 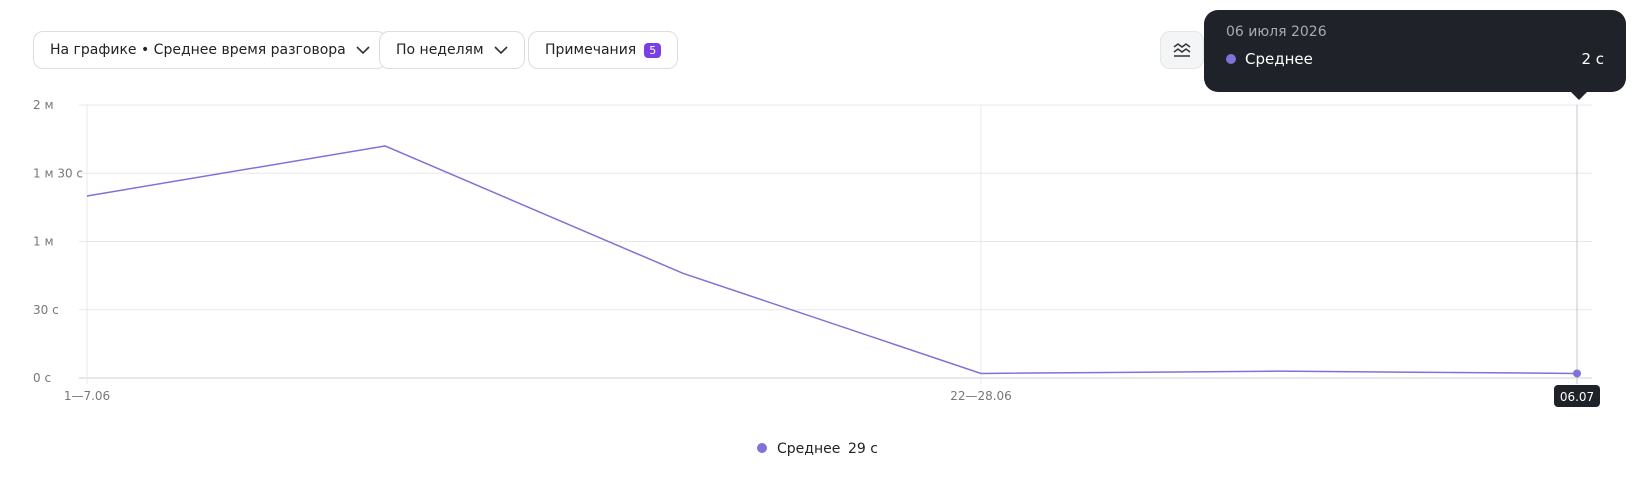 What do you see at coordinates (1276, 32) in the screenshot?
I see `tooltip-title: 06 июля 2026` at bounding box center [1276, 32].